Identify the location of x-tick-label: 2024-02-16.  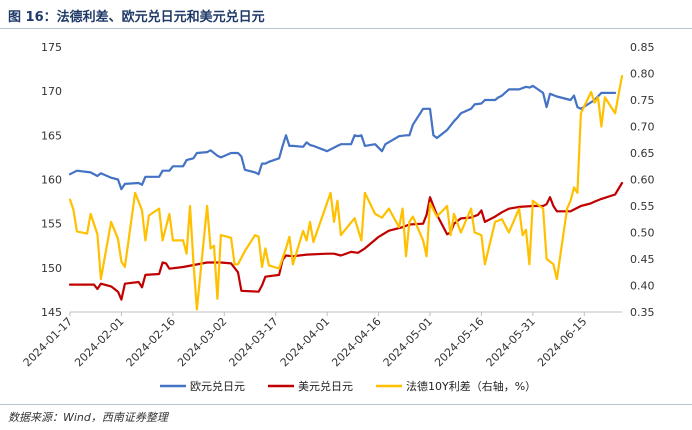
(151, 342).